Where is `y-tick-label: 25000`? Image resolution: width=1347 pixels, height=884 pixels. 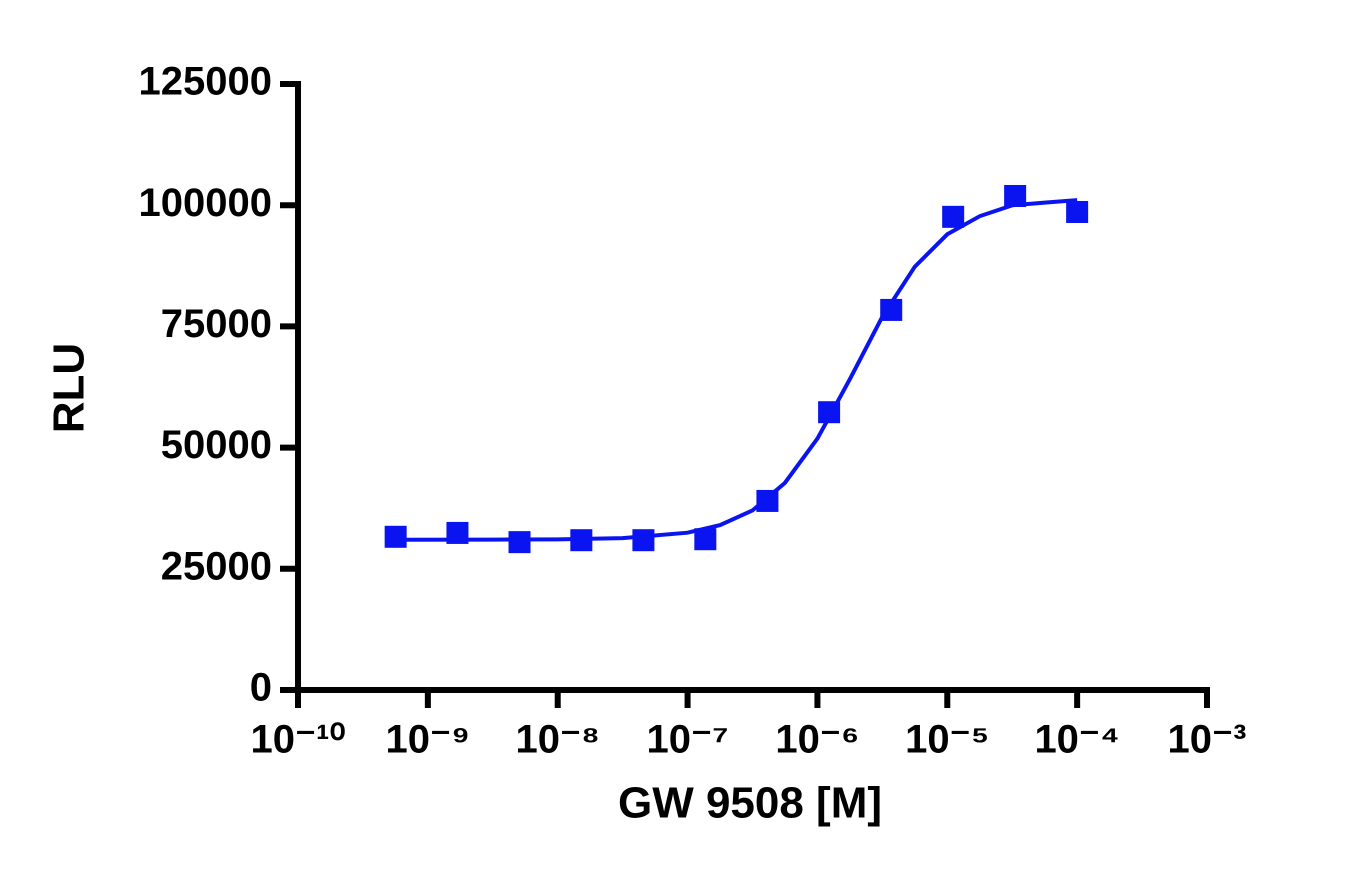
y-tick-label: 25000 is located at coordinates (216, 566).